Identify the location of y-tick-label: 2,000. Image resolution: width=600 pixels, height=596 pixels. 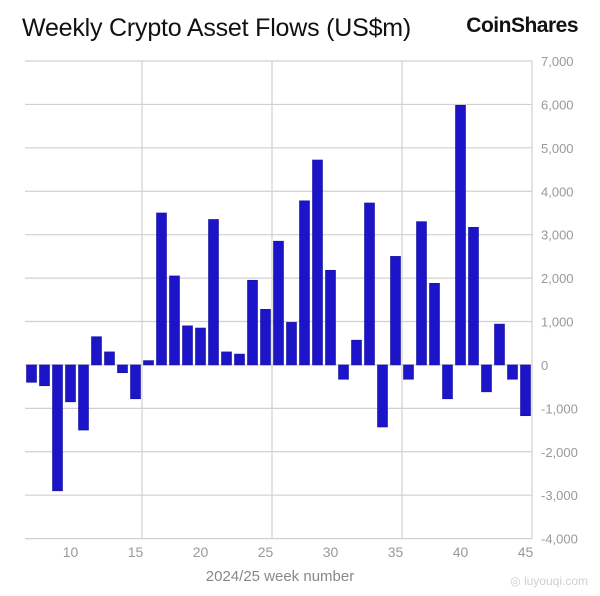
(557, 278).